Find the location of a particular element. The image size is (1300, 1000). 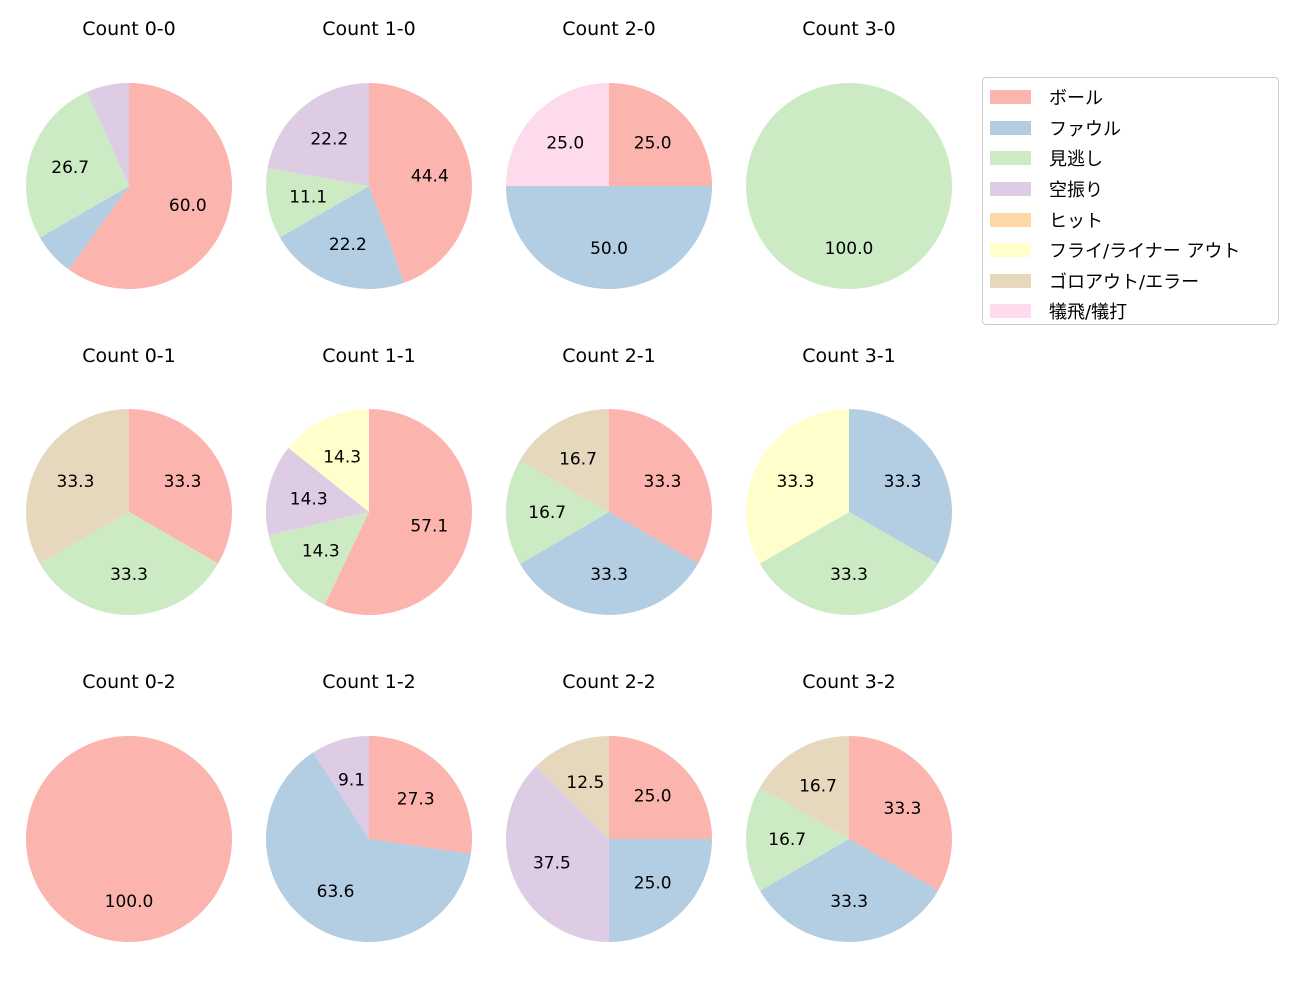

pie-title: Count 3-1 is located at coordinates (849, 356).